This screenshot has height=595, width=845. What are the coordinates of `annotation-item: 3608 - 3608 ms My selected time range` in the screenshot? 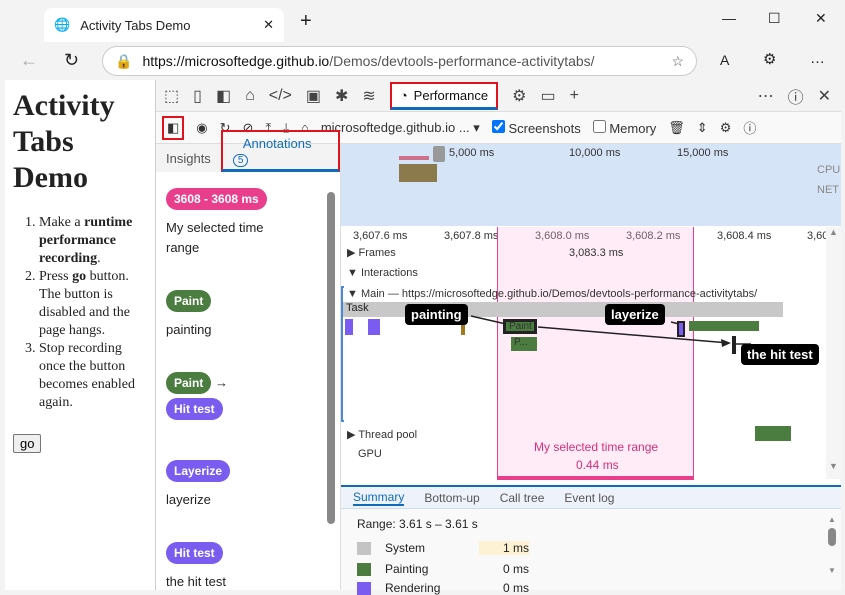 It's located at (226, 223).